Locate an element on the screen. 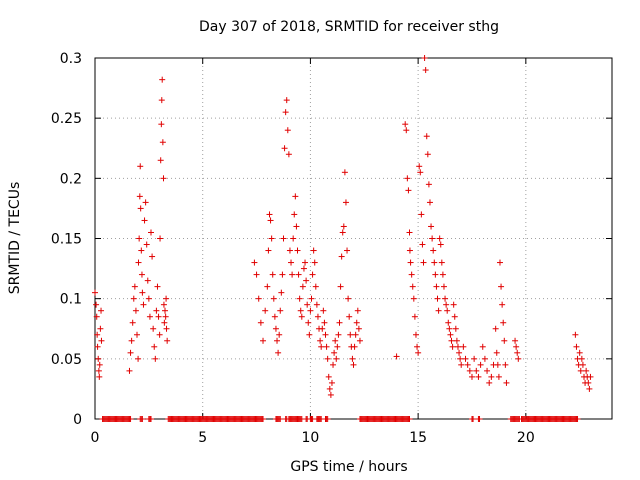 Image resolution: width=640 pixels, height=480 pixels. y-tick-label: 0 is located at coordinates (77, 420).